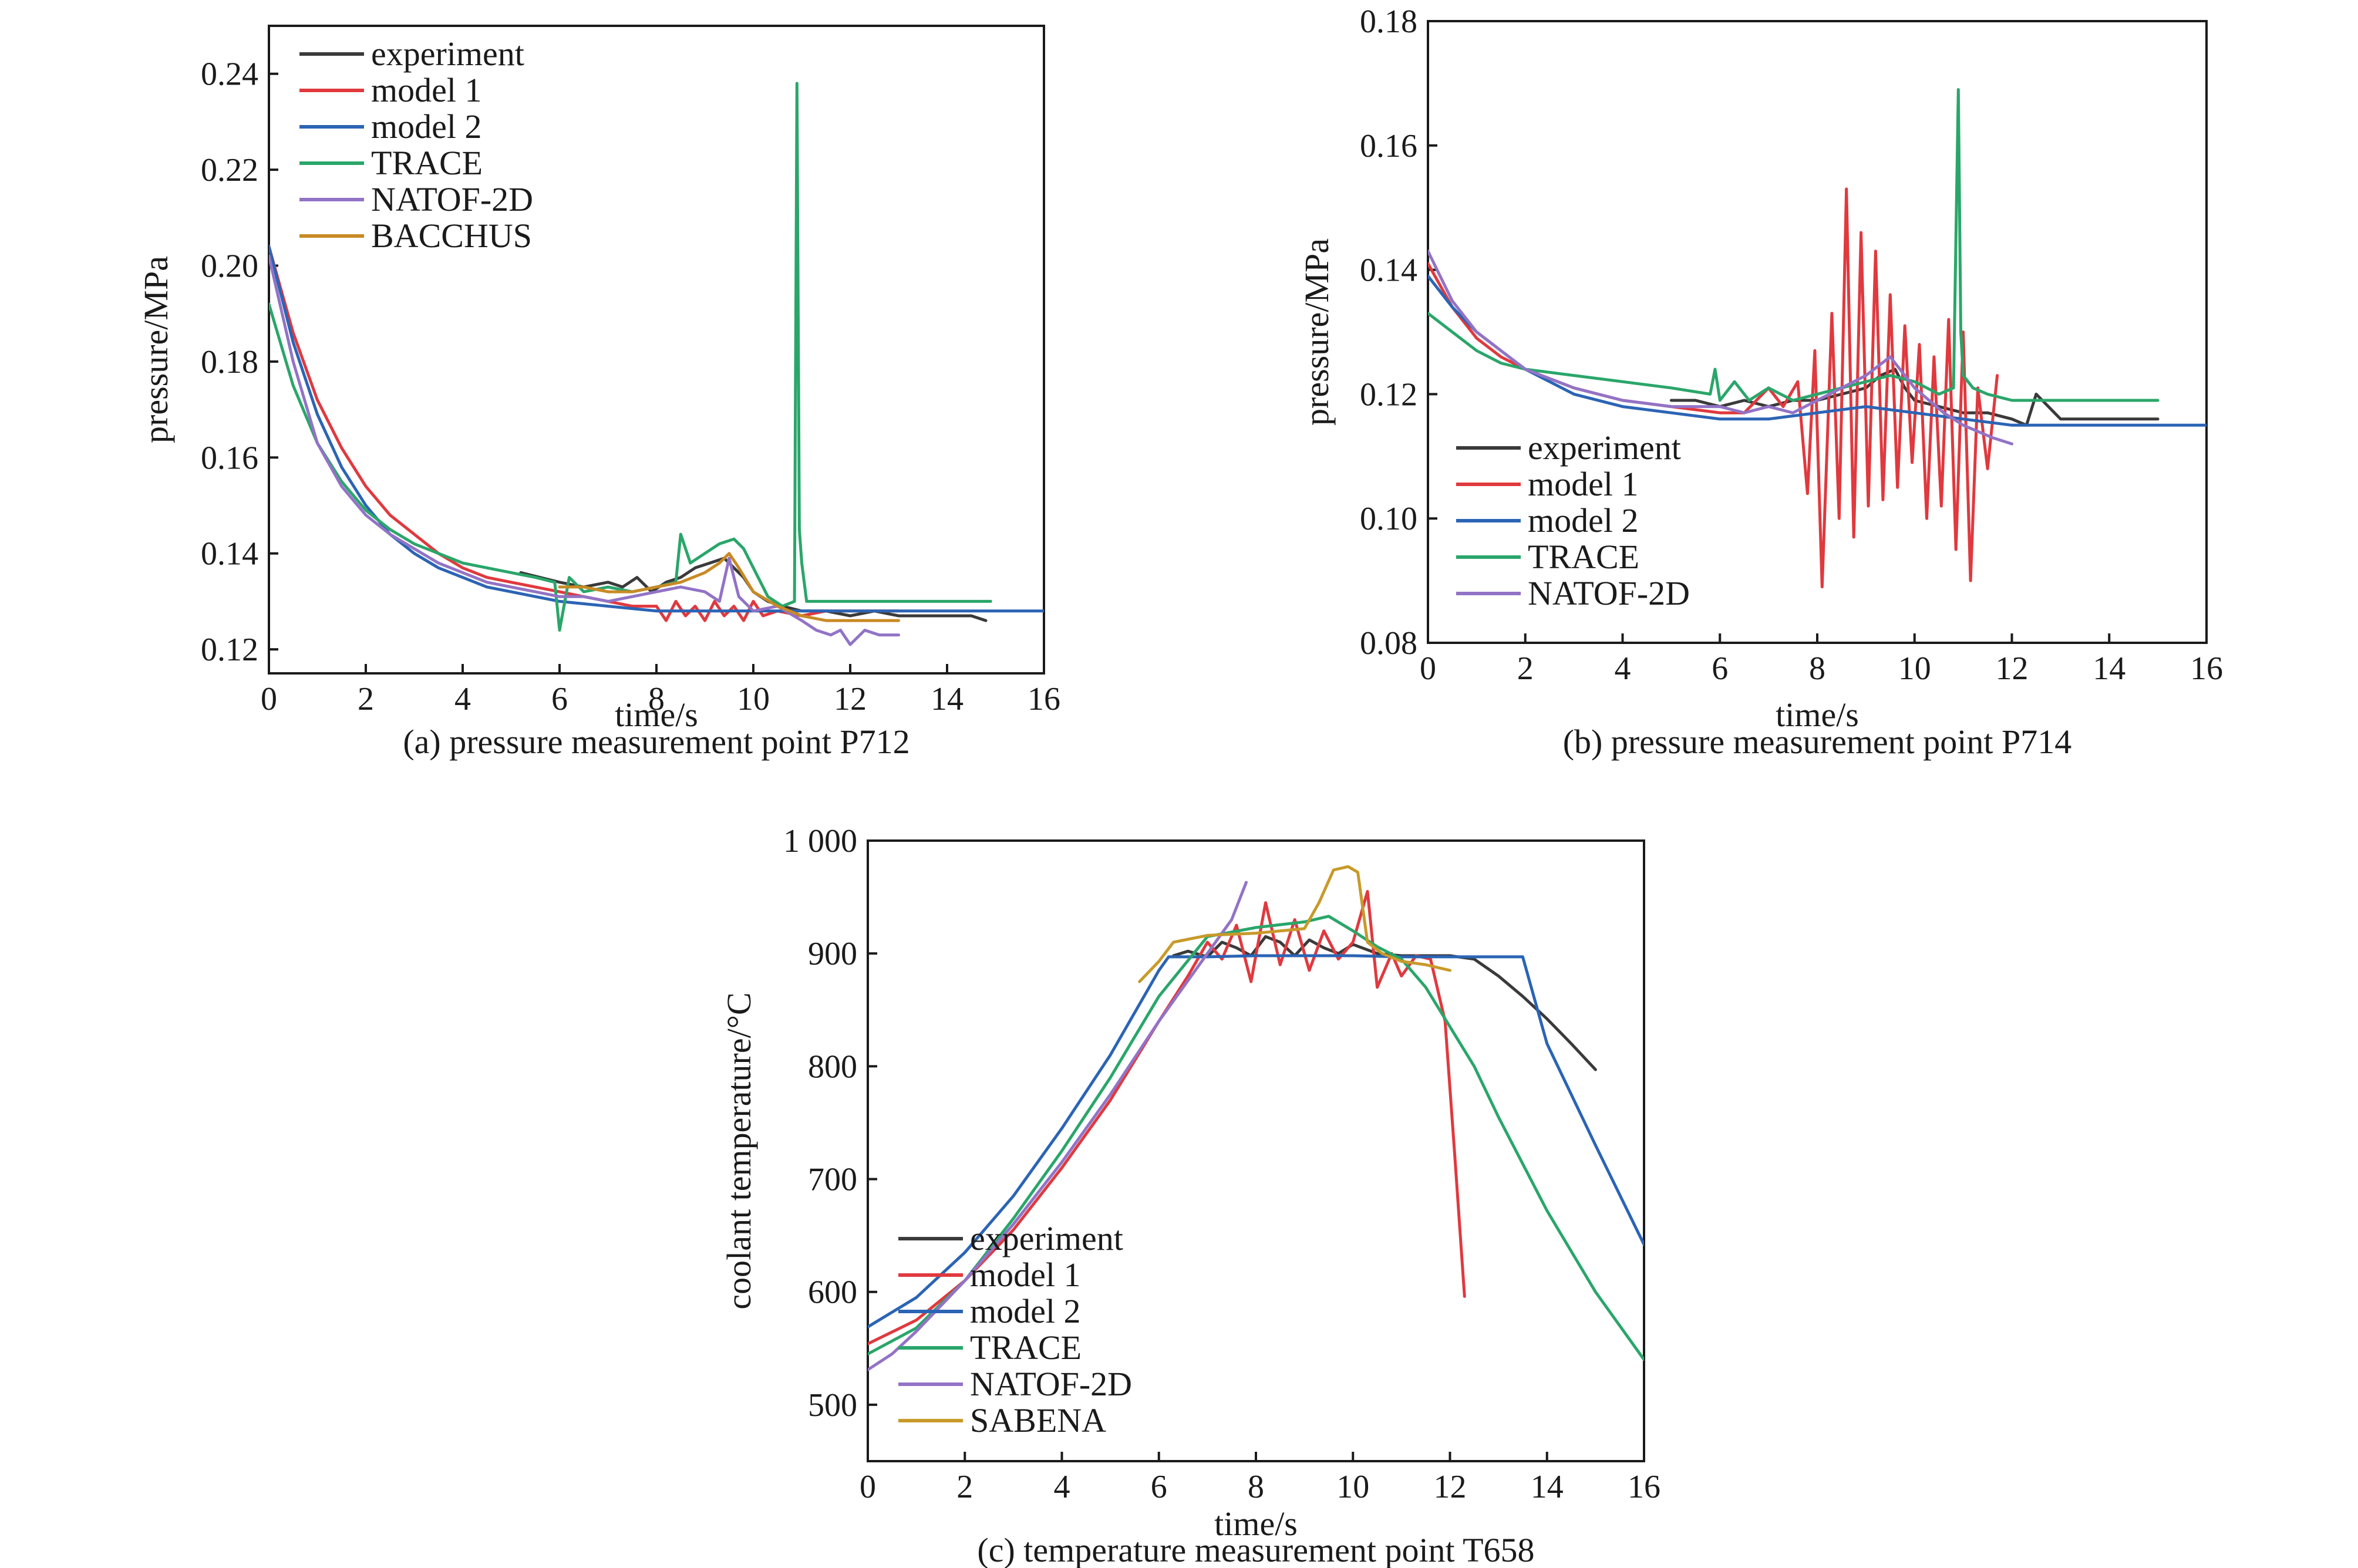 Image resolution: width=2358 pixels, height=1568 pixels. Describe the element at coordinates (229, 74) in the screenshot. I see `y-tick-label: 0.24` at that location.